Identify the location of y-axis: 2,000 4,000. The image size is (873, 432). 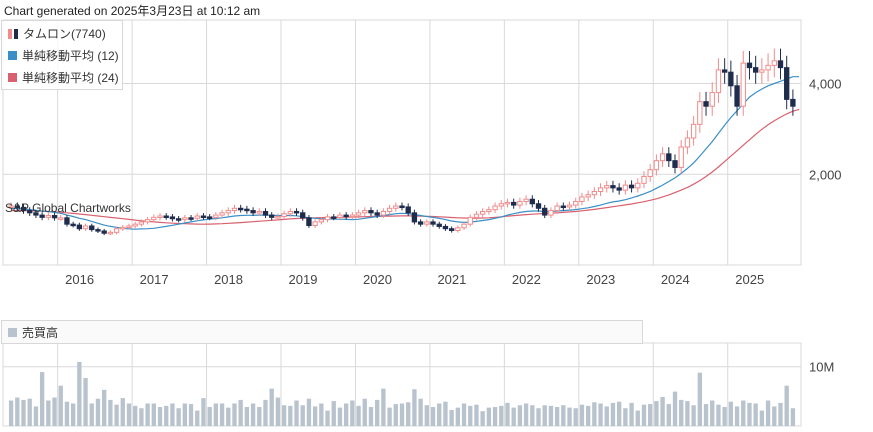
(825, 130).